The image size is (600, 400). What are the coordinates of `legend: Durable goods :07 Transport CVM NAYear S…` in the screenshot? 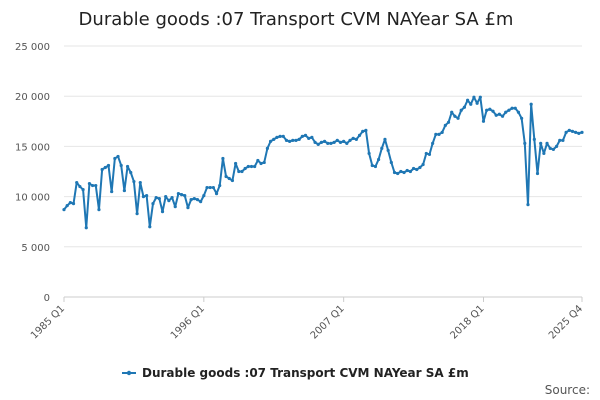 It's located at (295, 373).